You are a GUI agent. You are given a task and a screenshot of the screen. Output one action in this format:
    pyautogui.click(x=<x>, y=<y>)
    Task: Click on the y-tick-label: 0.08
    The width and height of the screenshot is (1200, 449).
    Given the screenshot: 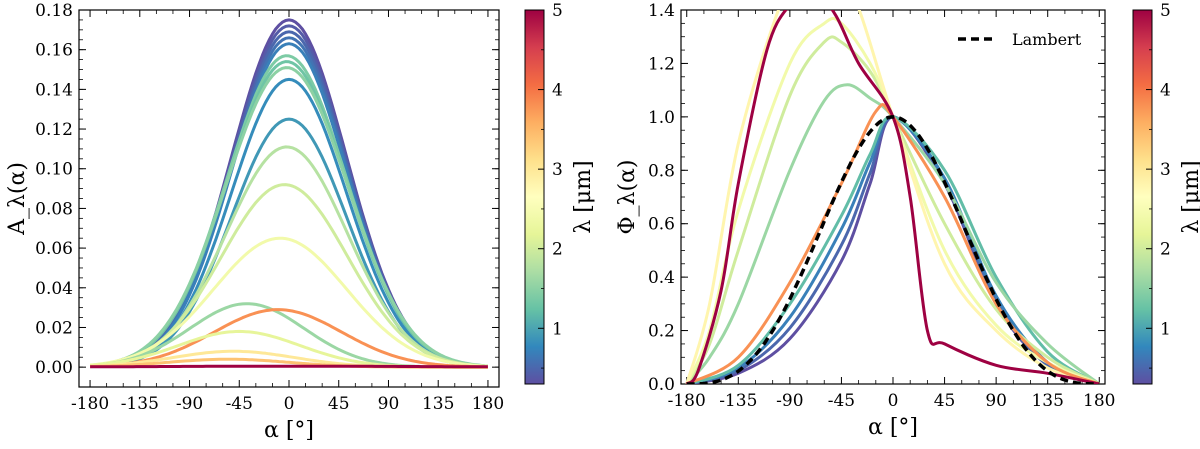 What is the action you would take?
    pyautogui.click(x=54, y=209)
    